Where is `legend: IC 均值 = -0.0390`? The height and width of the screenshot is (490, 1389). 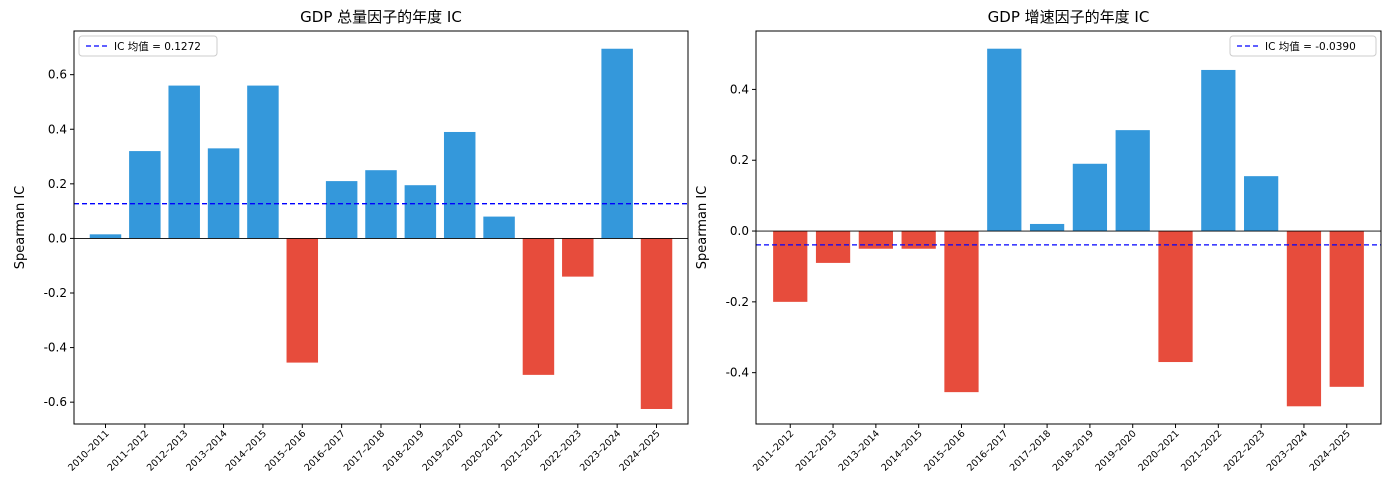
legend: IC 均值 = -0.0390 is located at coordinates (1303, 46).